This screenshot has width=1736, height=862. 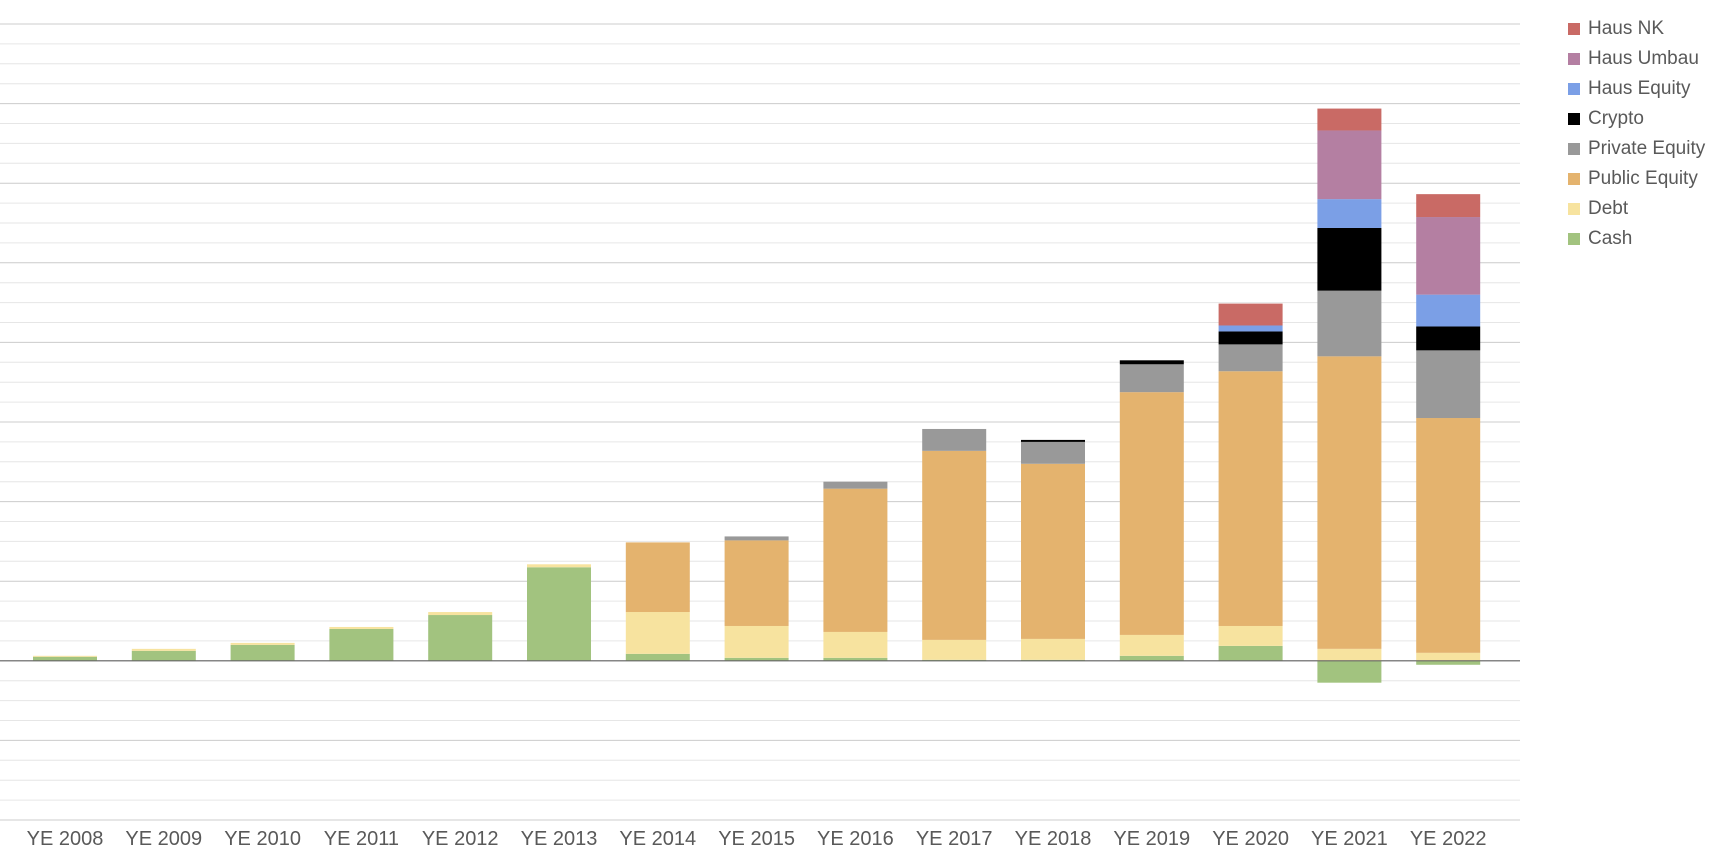 What do you see at coordinates (1448, 656) in the screenshot?
I see `bar-debt-ye-2022` at bounding box center [1448, 656].